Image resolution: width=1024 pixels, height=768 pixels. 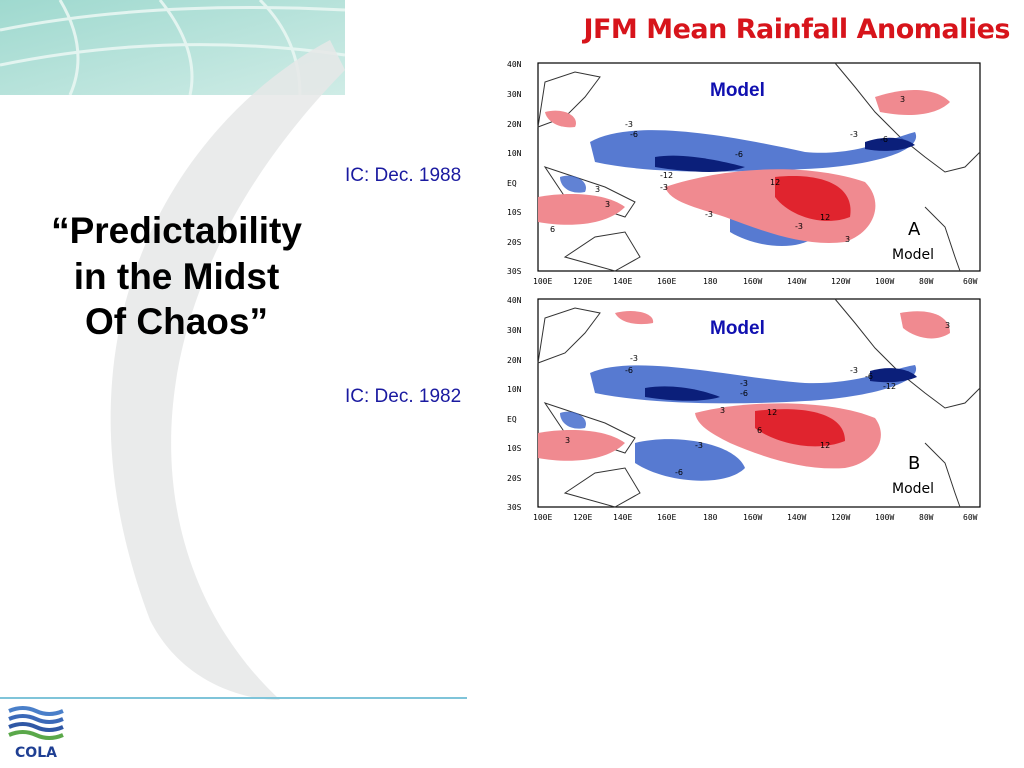 What do you see at coordinates (737, 328) in the screenshot?
I see `model-label-b: Model` at bounding box center [737, 328].